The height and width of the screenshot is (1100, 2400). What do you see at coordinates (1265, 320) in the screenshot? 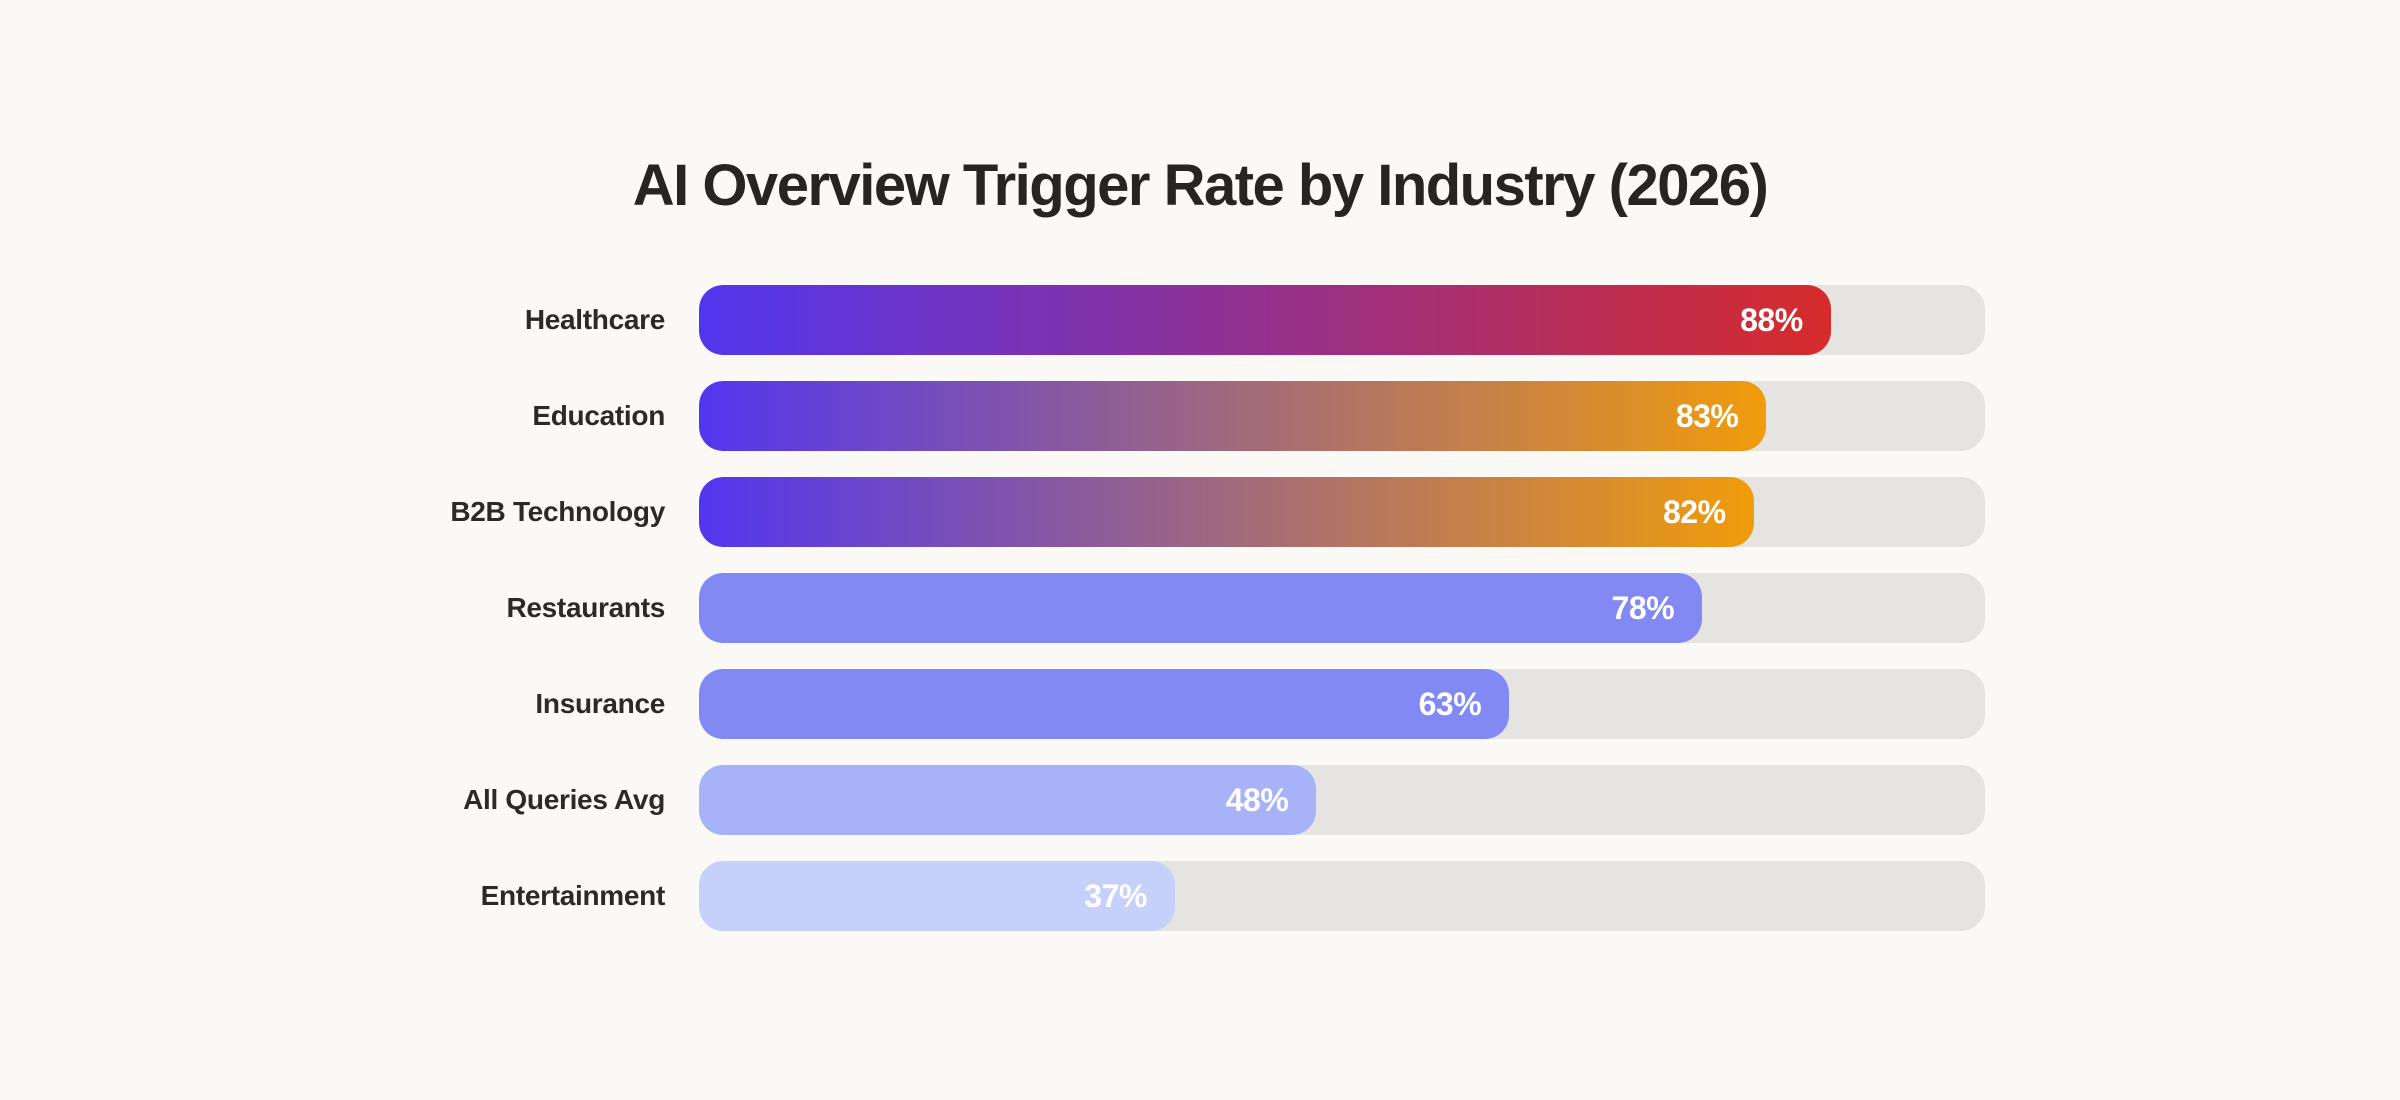
I see `bar-fill: 88%` at bounding box center [1265, 320].